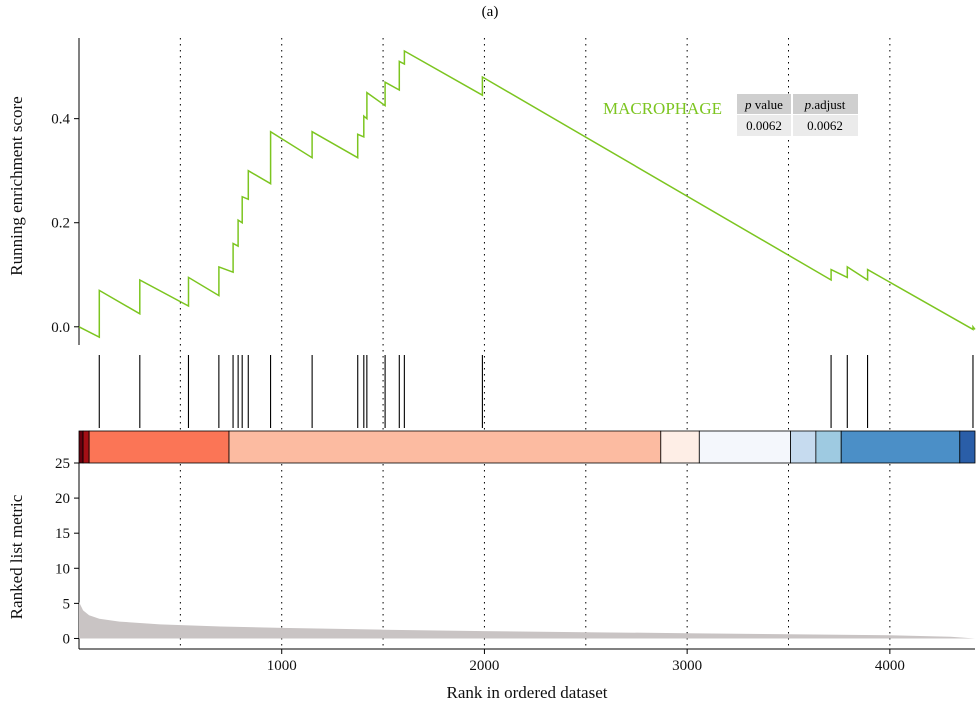 The width and height of the screenshot is (976, 716). What do you see at coordinates (62, 464) in the screenshot?
I see `metric-ytick-label-5: 25` at bounding box center [62, 464].